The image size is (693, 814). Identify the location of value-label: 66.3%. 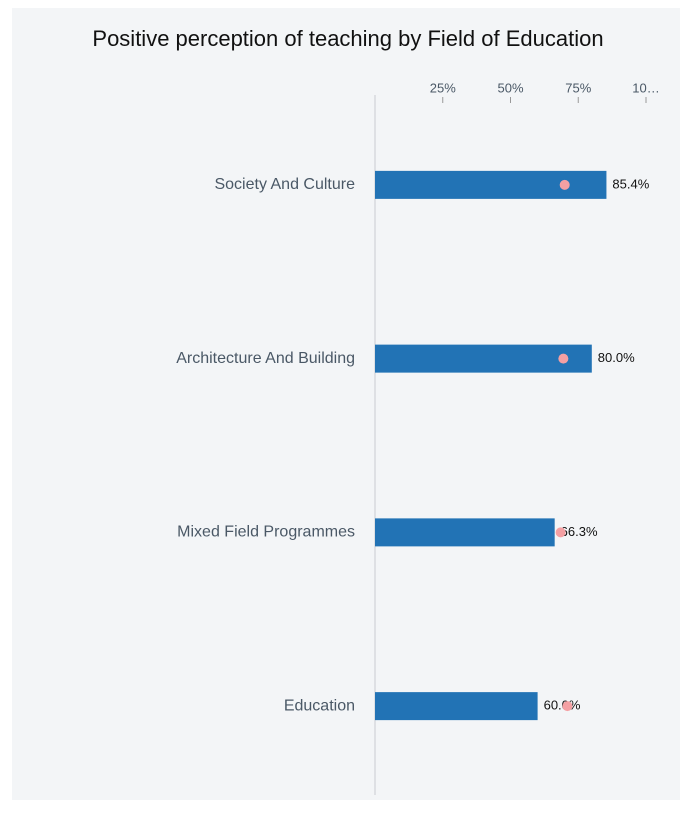
(579, 531).